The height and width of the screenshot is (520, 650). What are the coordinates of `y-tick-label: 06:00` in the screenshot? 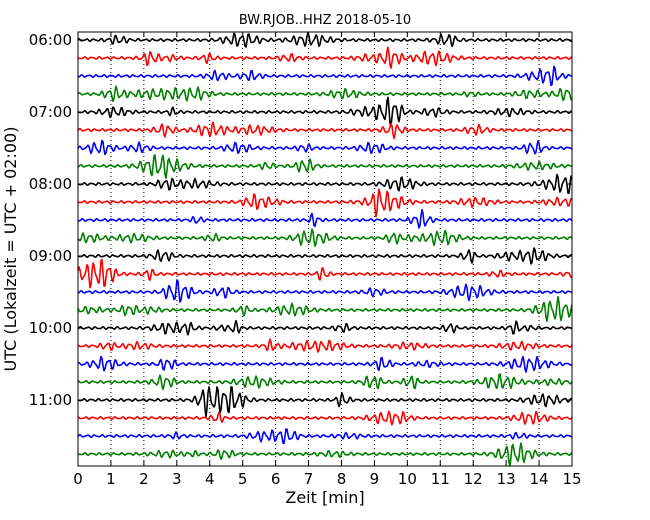 It's located at (50, 40).